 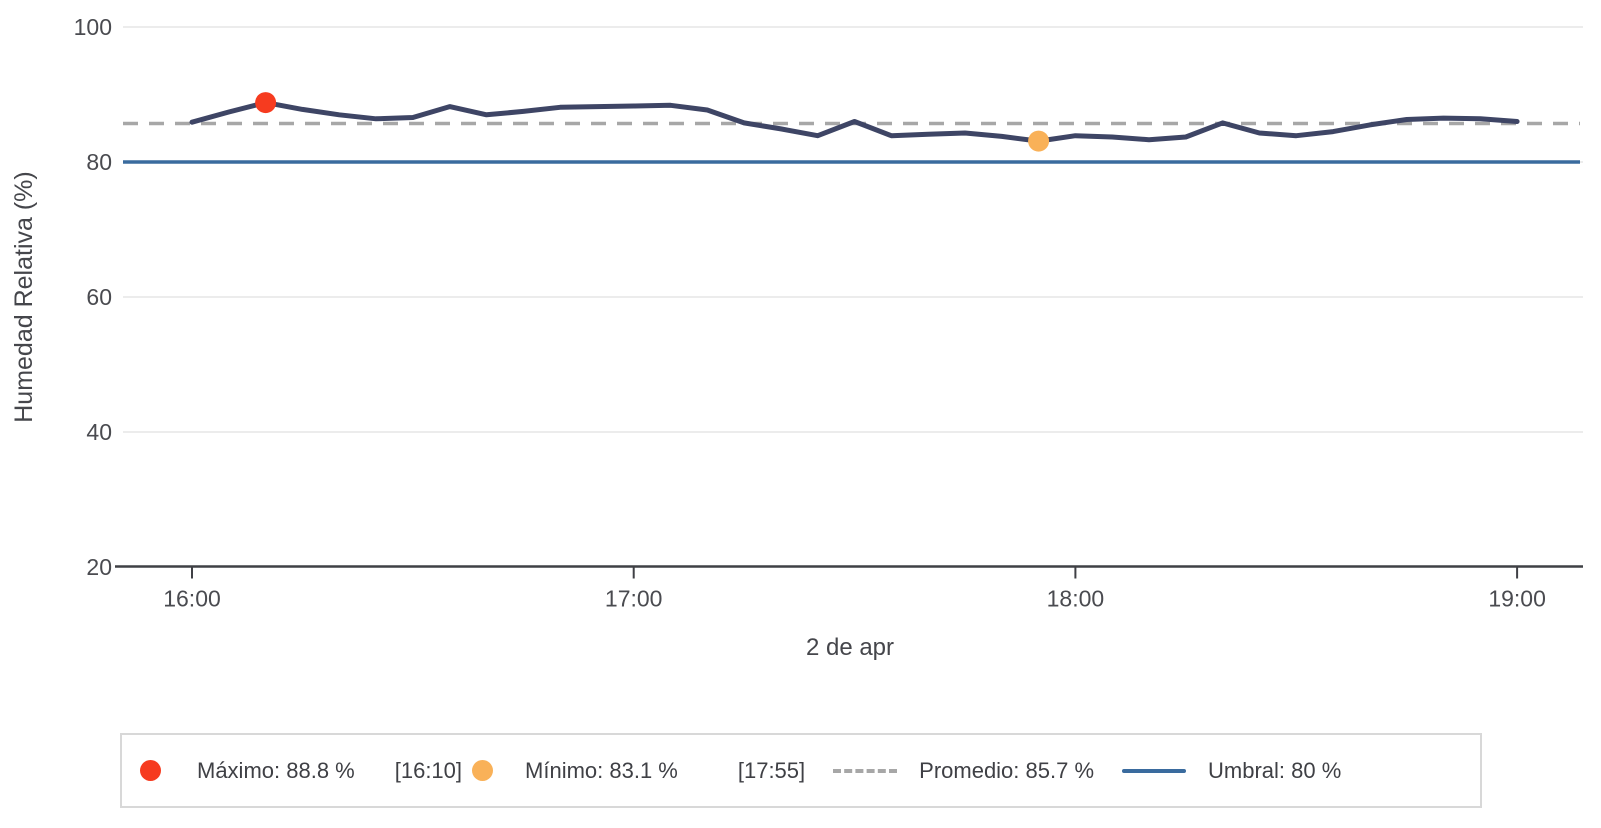 What do you see at coordinates (1076, 599) in the screenshot?
I see `x-tick-label: 18:00` at bounding box center [1076, 599].